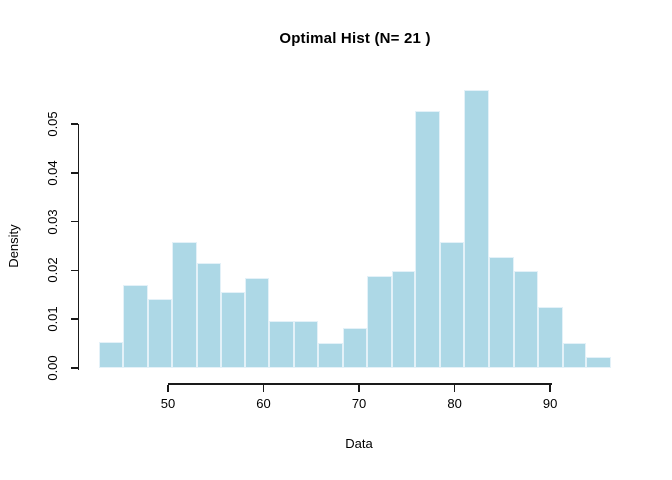 The height and width of the screenshot is (480, 672). Describe the element at coordinates (355, 38) in the screenshot. I see `chart-title: Optimal Hist (N= 21 )` at that location.